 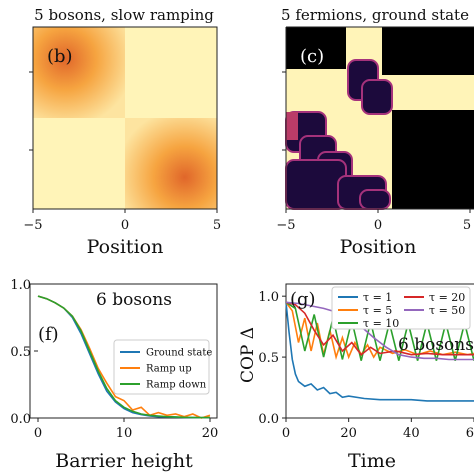 What do you see at coordinates (248, 355) in the screenshot?
I see `panel-g-ylabel: COP Δ` at bounding box center [248, 355].